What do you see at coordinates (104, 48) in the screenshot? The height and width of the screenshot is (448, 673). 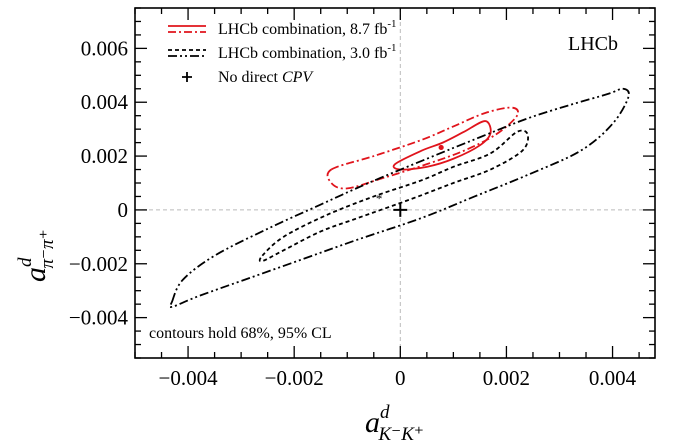 I see `y-tick-label: 0.006` at bounding box center [104, 48].